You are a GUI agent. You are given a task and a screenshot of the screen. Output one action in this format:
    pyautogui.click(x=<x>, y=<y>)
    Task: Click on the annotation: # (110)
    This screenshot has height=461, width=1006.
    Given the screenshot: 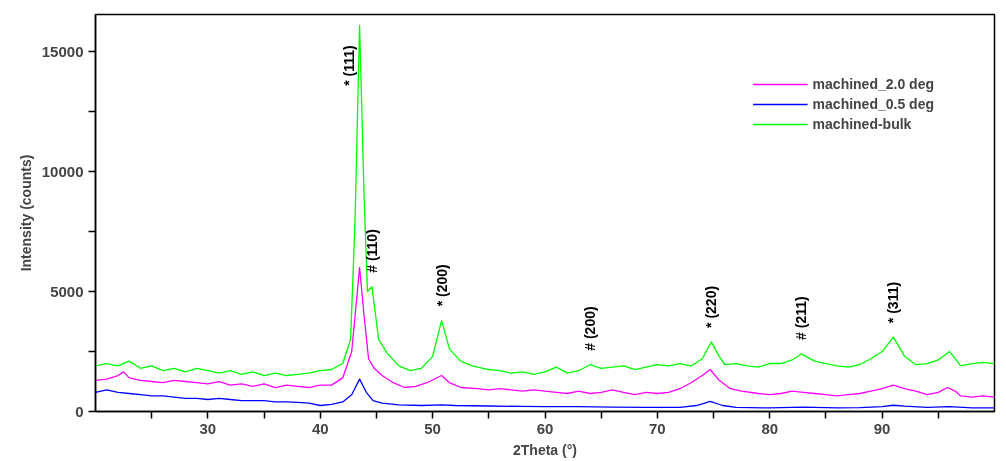 What is the action you would take?
    pyautogui.click(x=371, y=251)
    